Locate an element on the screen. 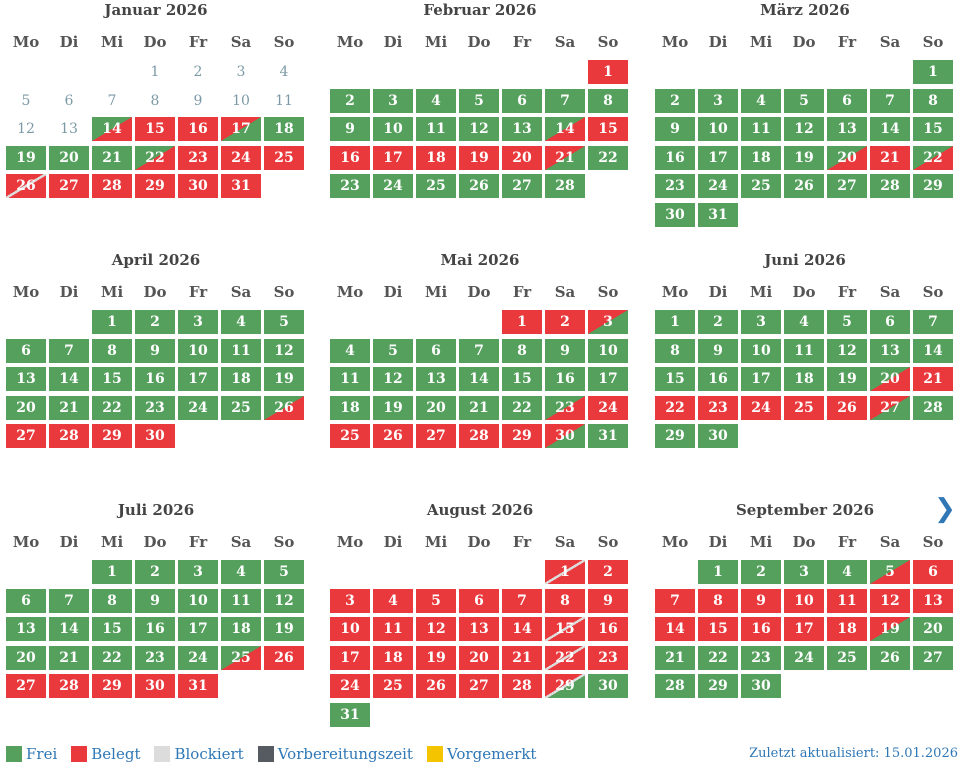  calendar-day: 26 is located at coordinates (436, 686).